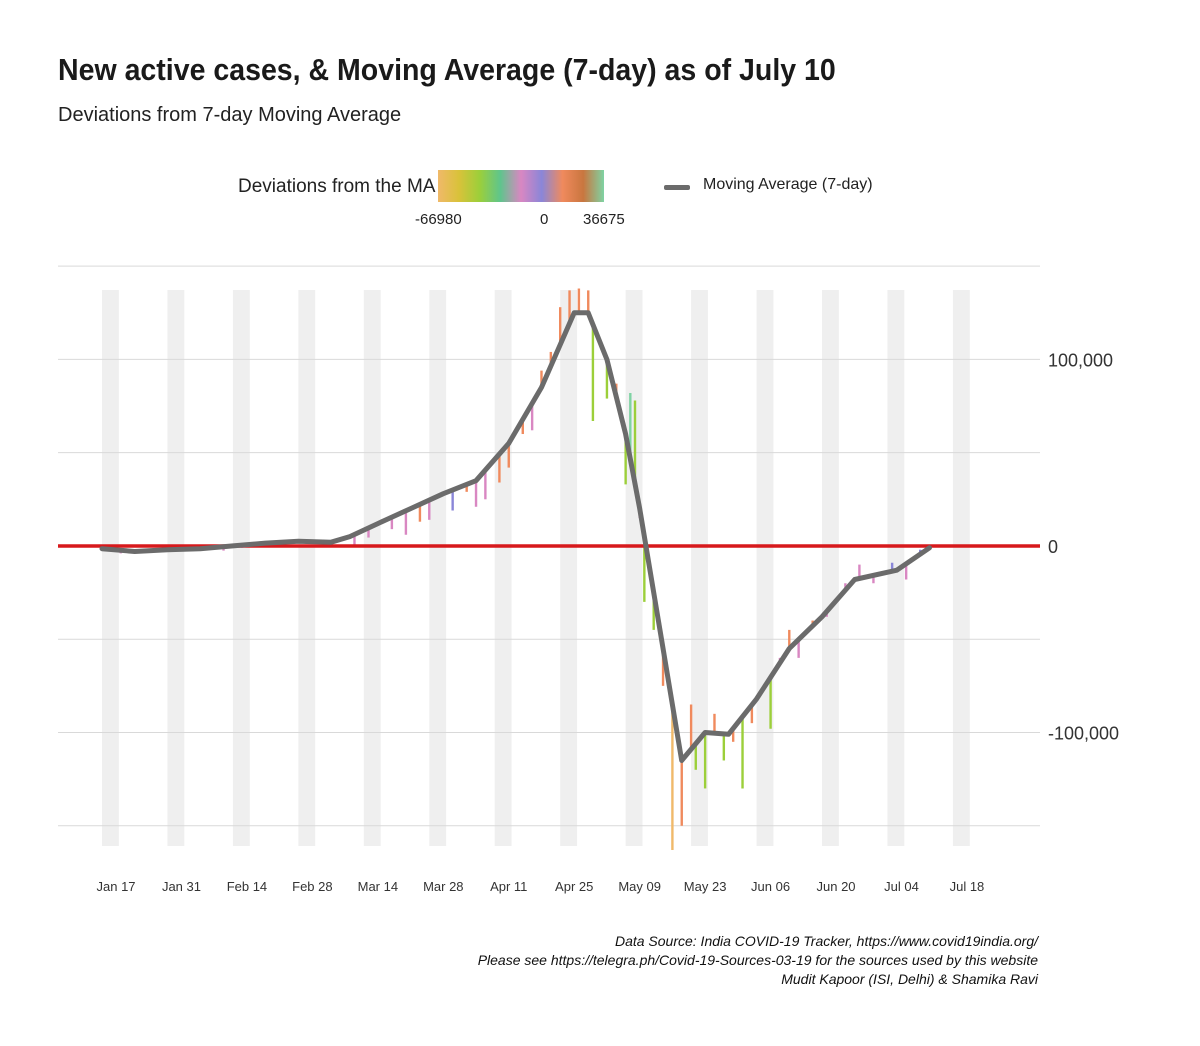 This screenshot has height=1046, width=1200. I want to click on x-tick-label: May 09, so click(639, 886).